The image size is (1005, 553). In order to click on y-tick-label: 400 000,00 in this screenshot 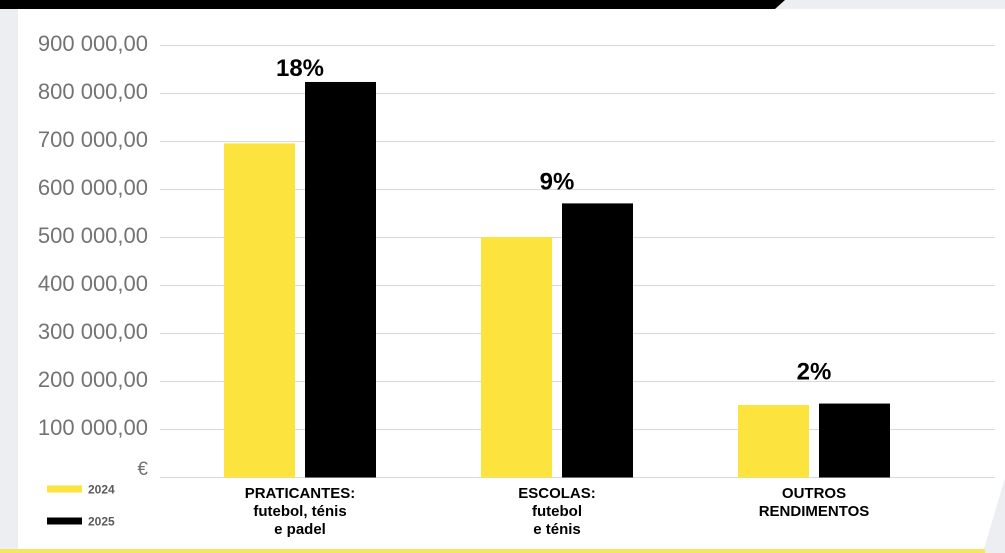, I will do `click(93, 283)`.